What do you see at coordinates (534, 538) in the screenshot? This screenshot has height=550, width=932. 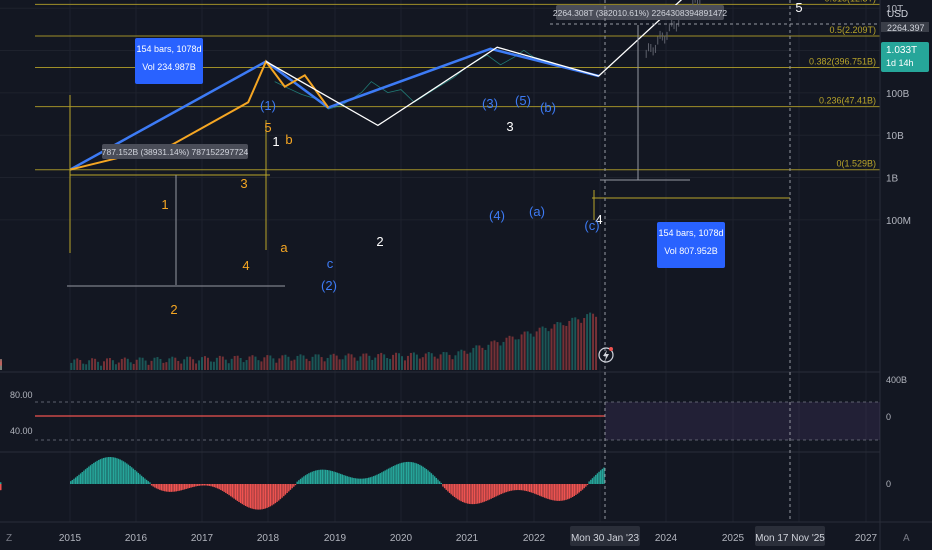 I see `time-tick-label: 2022` at bounding box center [534, 538].